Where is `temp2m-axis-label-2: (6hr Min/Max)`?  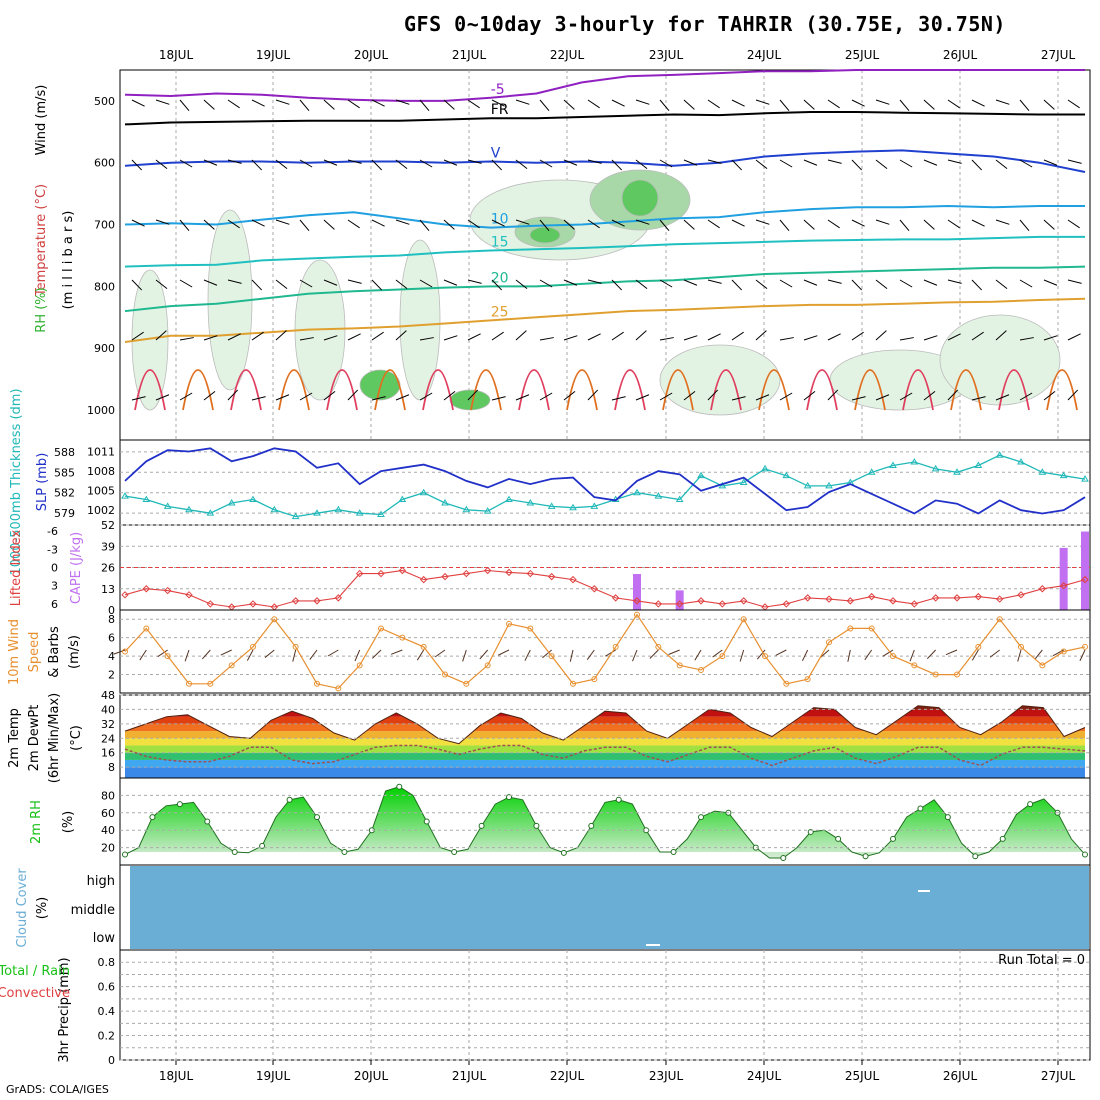
temp2m-axis-label-2: (6hr Min/Max) is located at coordinates (54, 738).